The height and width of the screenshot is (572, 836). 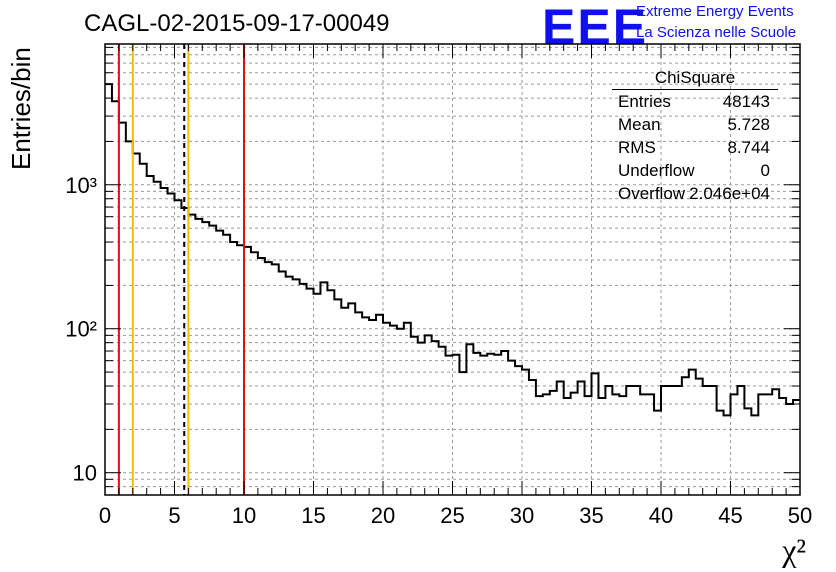 I want to click on x-tick-label: 35, so click(x=591, y=515).